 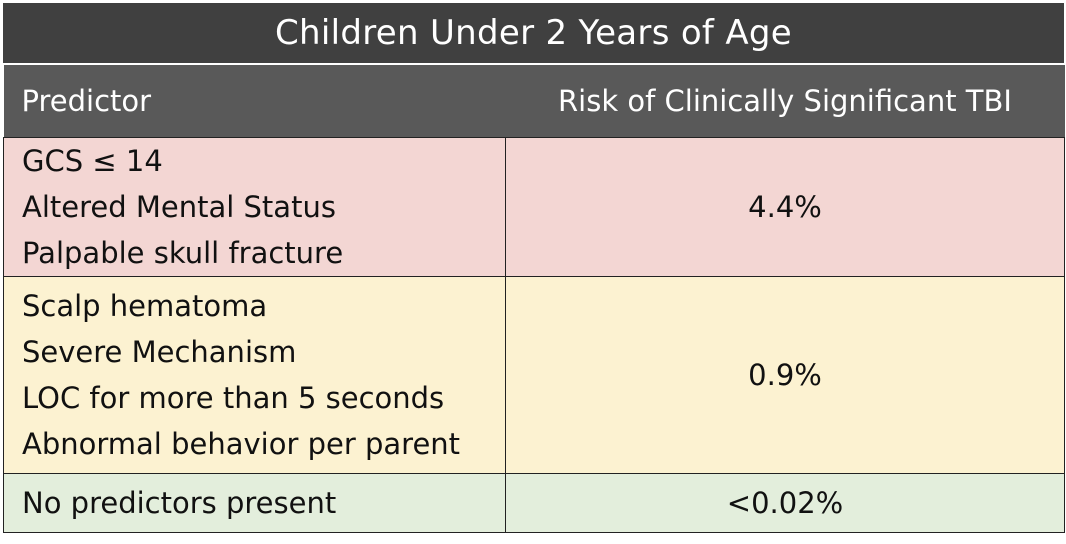 I want to click on risk-value: 4.4%, so click(x=785, y=207).